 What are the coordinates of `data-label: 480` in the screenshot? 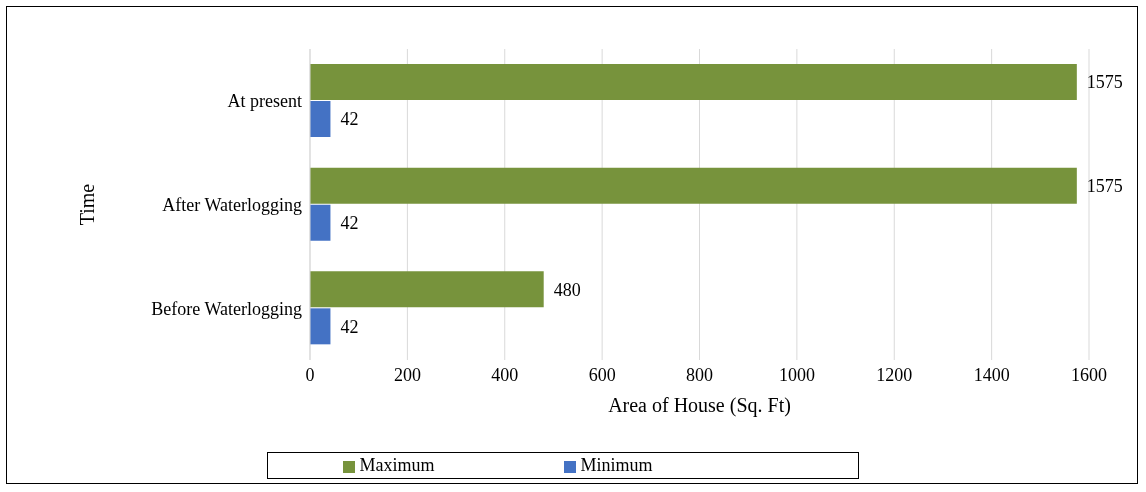 It's located at (567, 289).